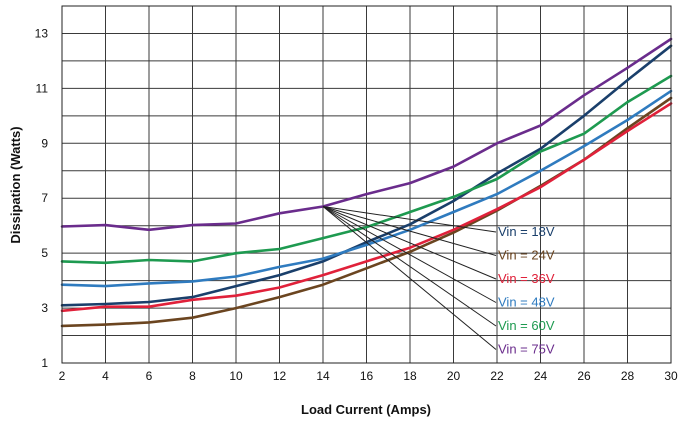 The width and height of the screenshot is (696, 423). I want to click on x-tick-label: 4, so click(105, 376).